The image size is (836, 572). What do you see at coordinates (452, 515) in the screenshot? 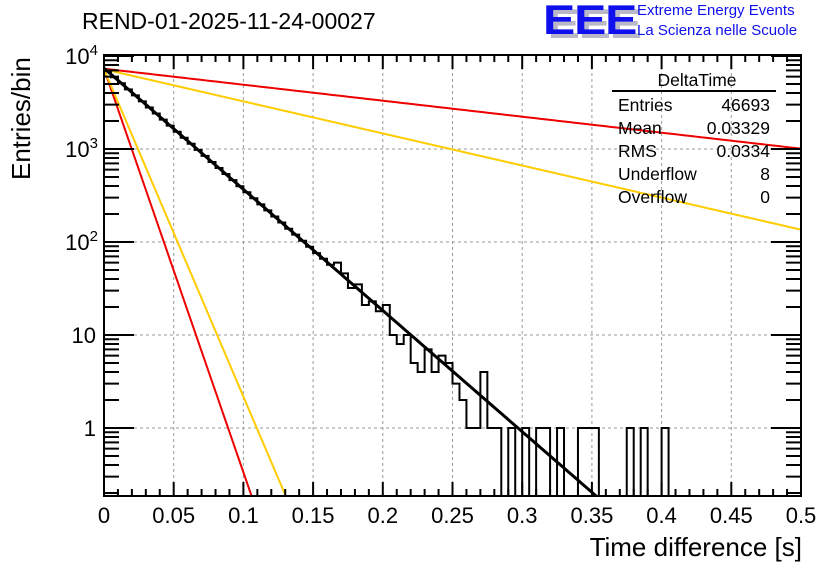
I see `x-tick-label: 0.25` at bounding box center [452, 515].